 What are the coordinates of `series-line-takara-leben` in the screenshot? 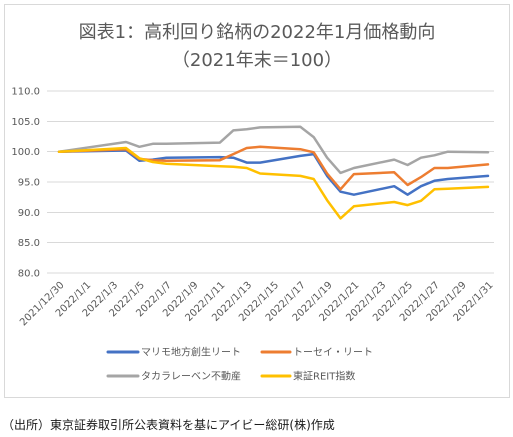 It's located at (273, 150).